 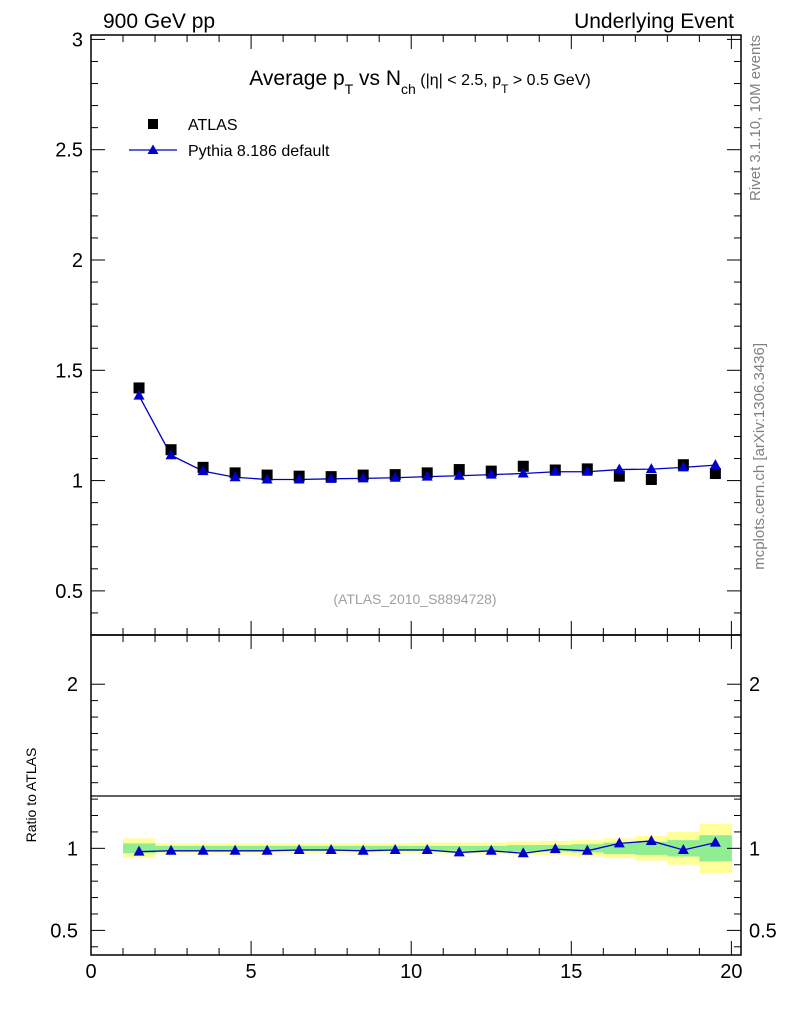 I want to click on header-right: Underlying Event, so click(x=654, y=21).